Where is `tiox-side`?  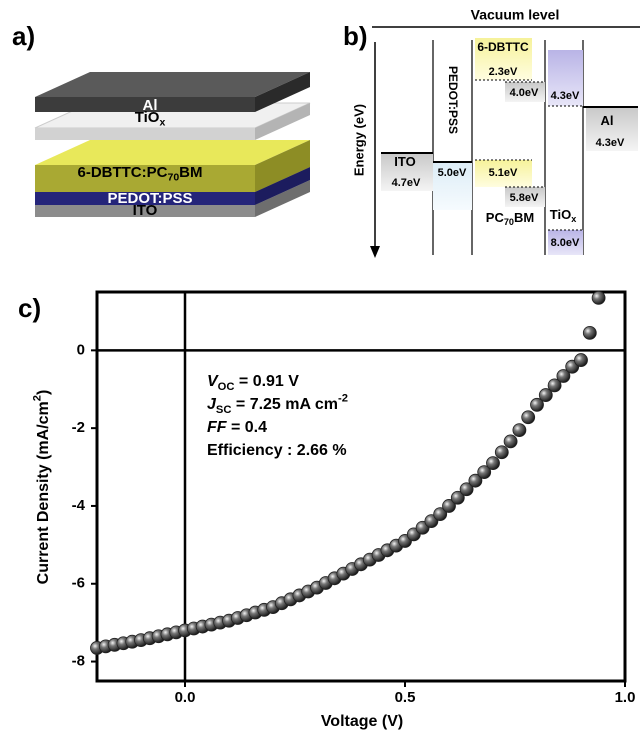 tiox-side is located at coordinates (282, 121).